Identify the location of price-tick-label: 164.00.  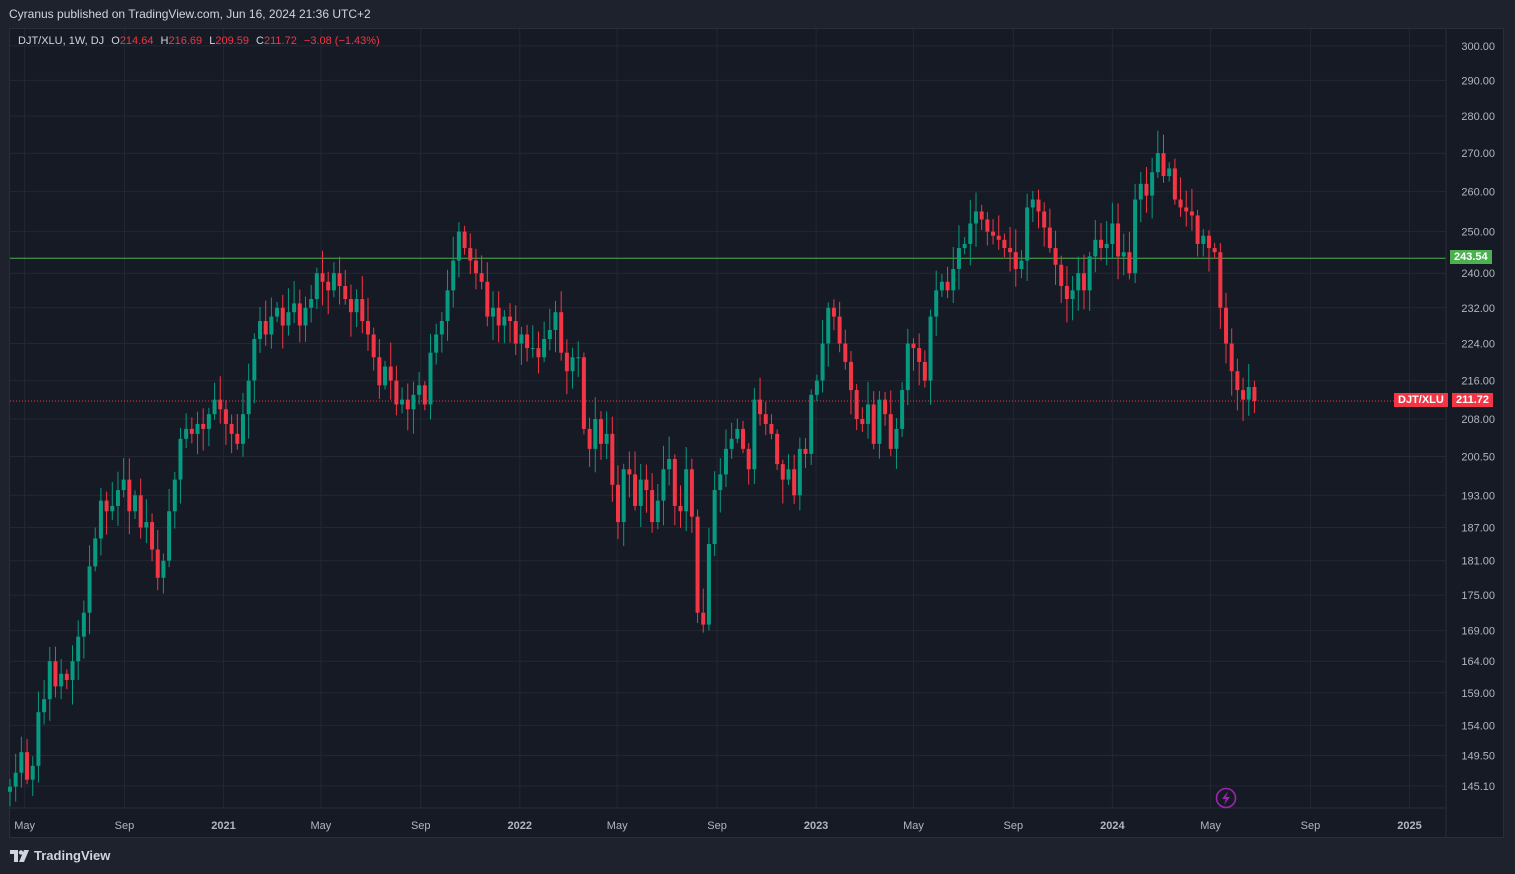
(1478, 662).